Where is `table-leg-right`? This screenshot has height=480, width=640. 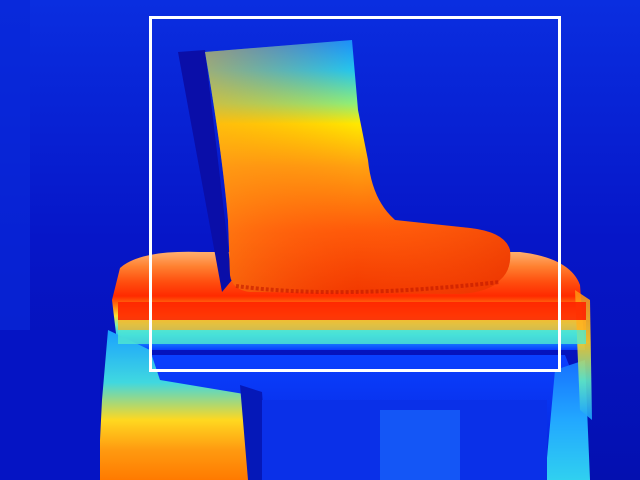
table-leg-right is located at coordinates (567, 420).